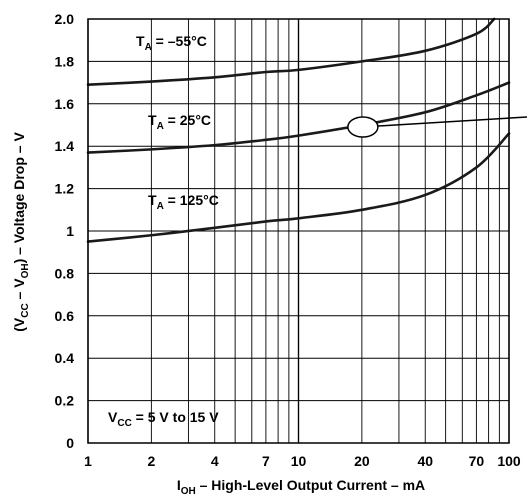 This screenshot has height=497, width=527. I want to click on curve-label-25-sub: A, so click(160, 126).